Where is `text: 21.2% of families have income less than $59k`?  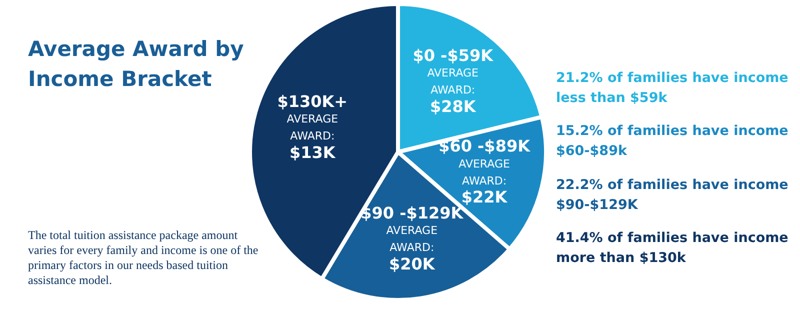 text: 21.2% of families have income less than $59k is located at coordinates (673, 88).